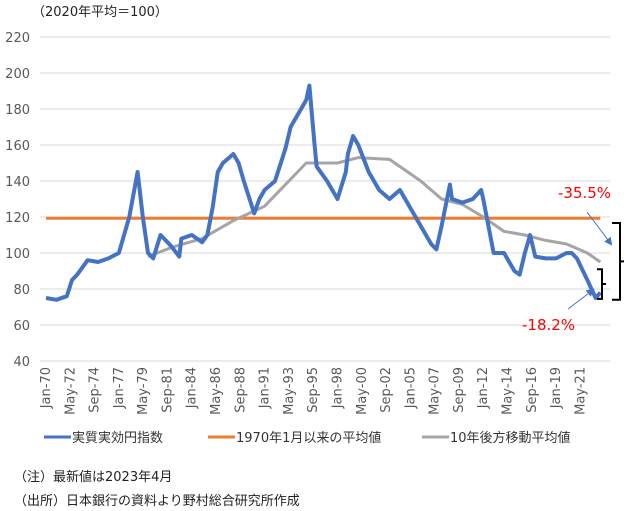 The width and height of the screenshot is (632, 511). What do you see at coordinates (117, 438) in the screenshot?
I see `legend-label-0: 実質実効円指数` at bounding box center [117, 438].